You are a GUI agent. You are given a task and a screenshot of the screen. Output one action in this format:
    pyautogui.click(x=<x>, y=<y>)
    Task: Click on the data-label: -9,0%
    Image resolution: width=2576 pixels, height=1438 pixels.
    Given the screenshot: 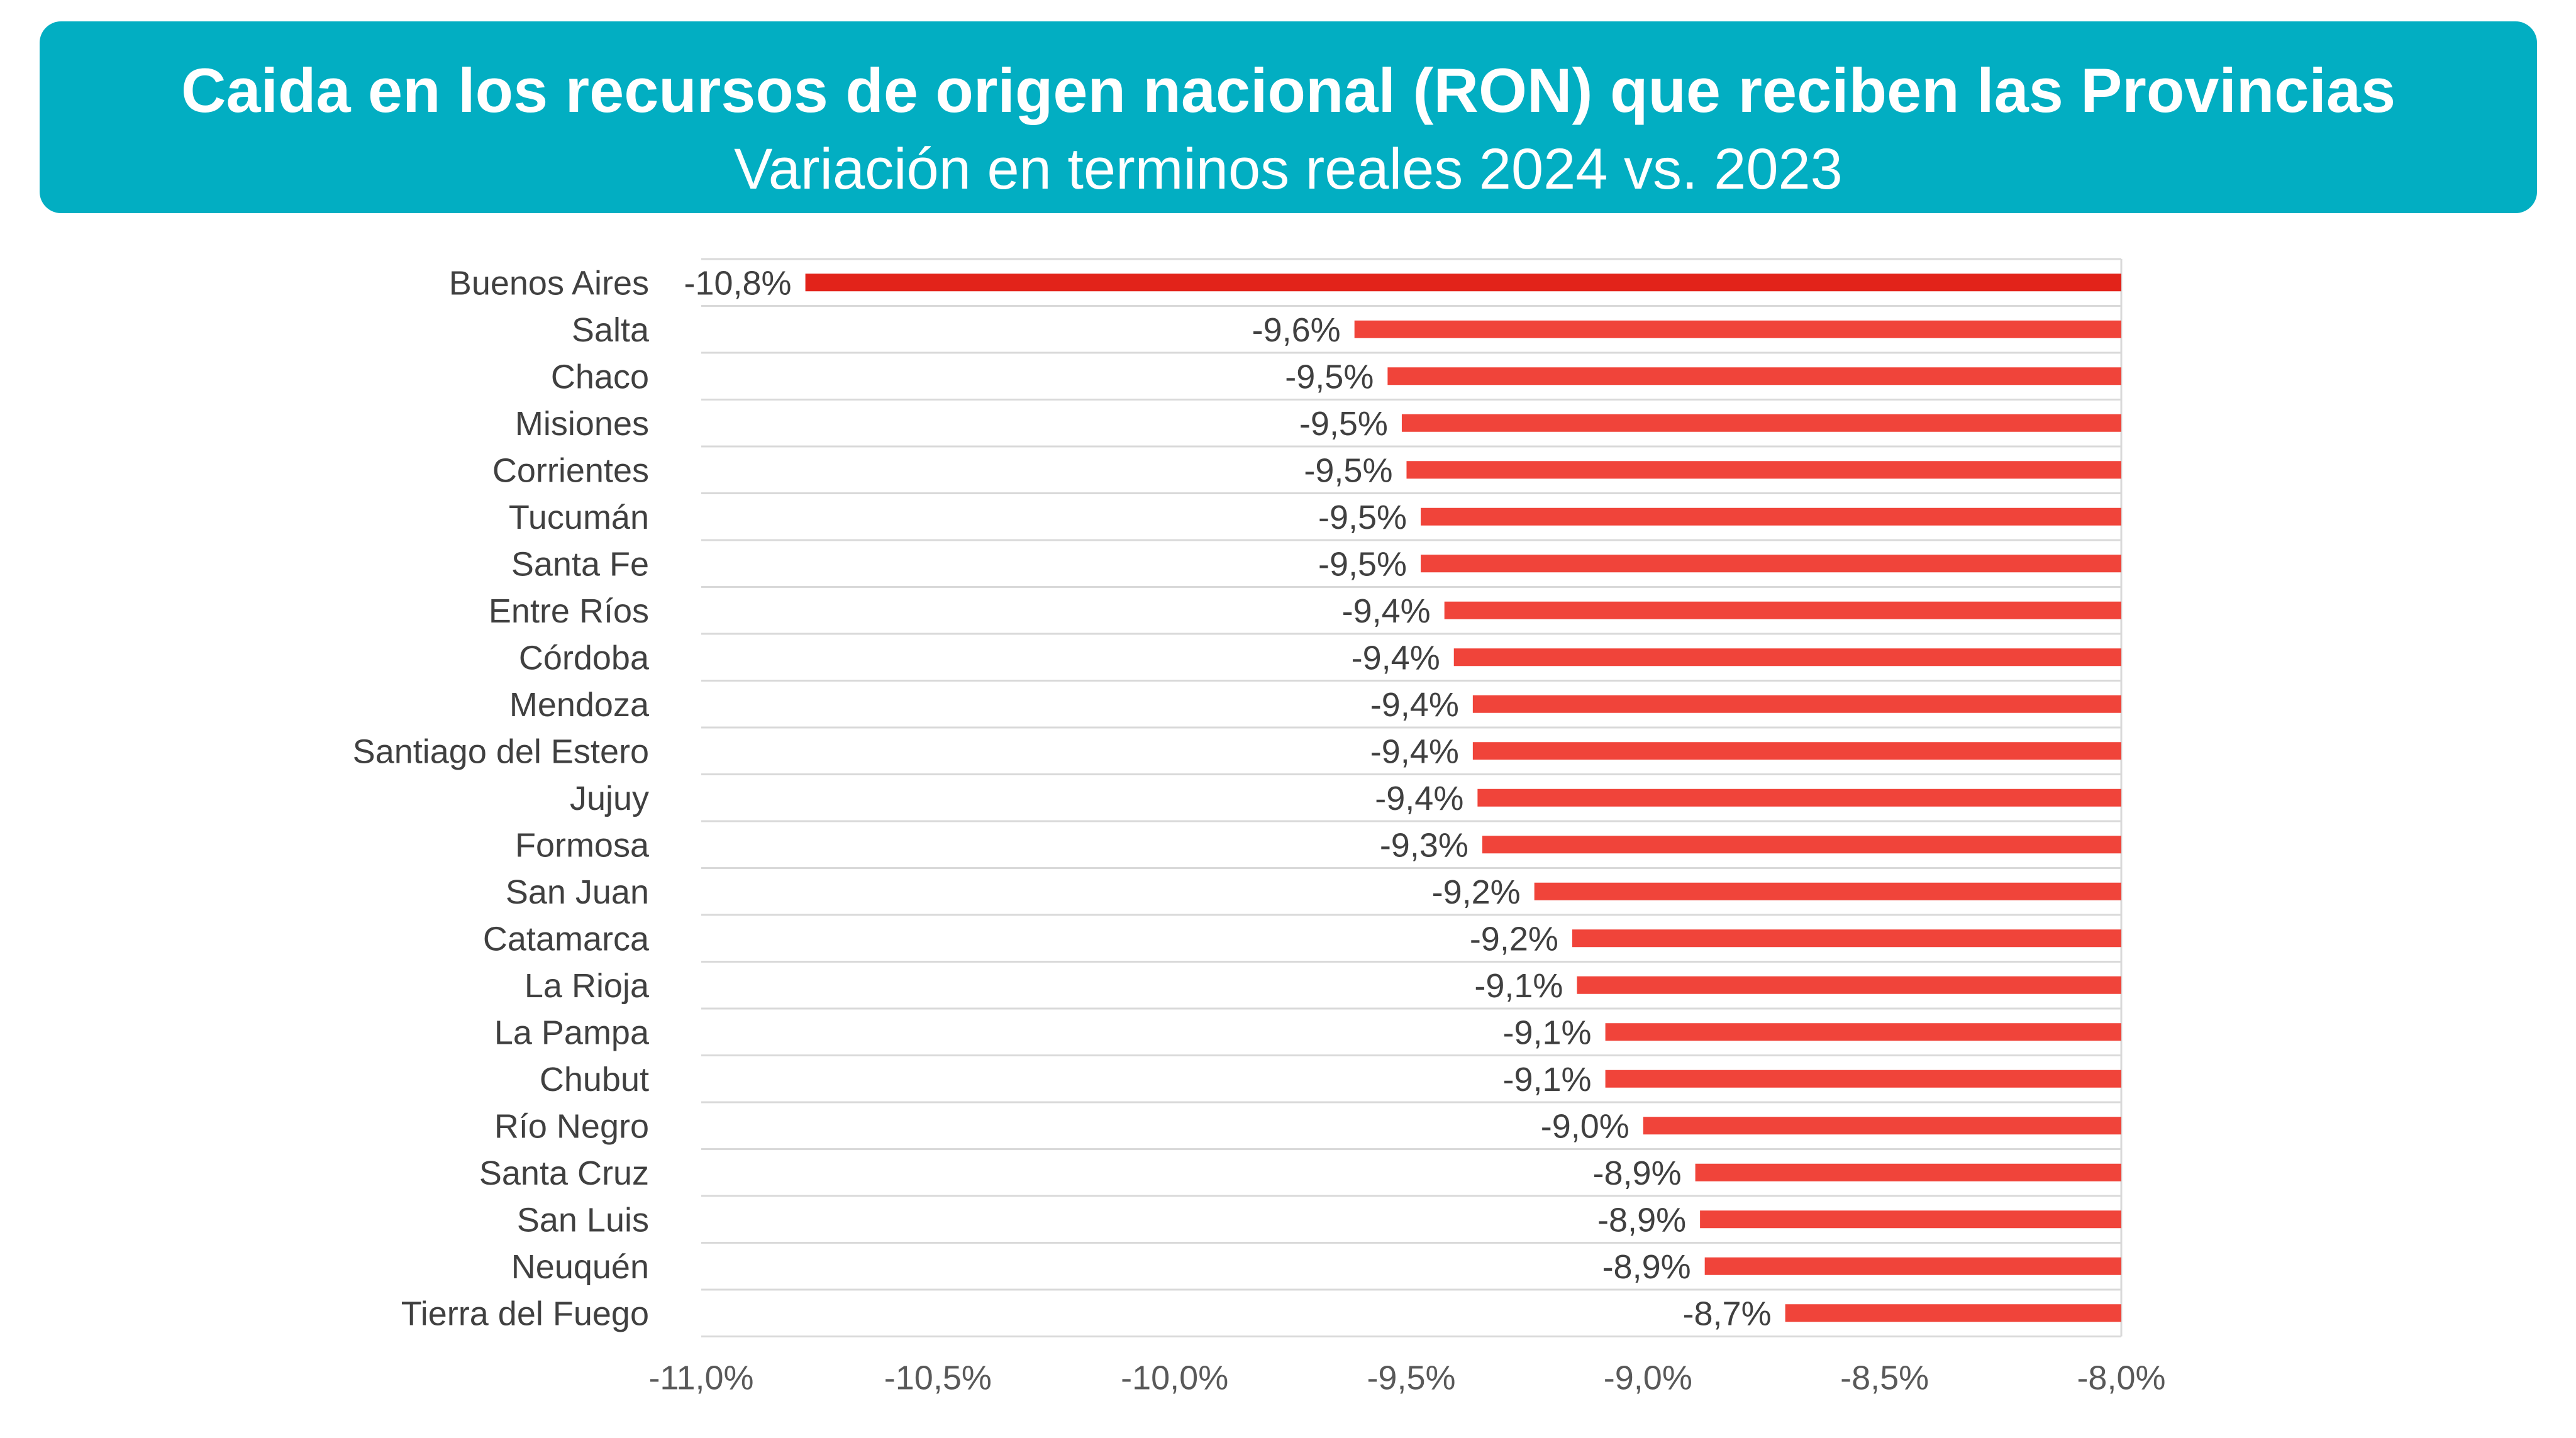 What is the action you would take?
    pyautogui.click(x=1585, y=1126)
    